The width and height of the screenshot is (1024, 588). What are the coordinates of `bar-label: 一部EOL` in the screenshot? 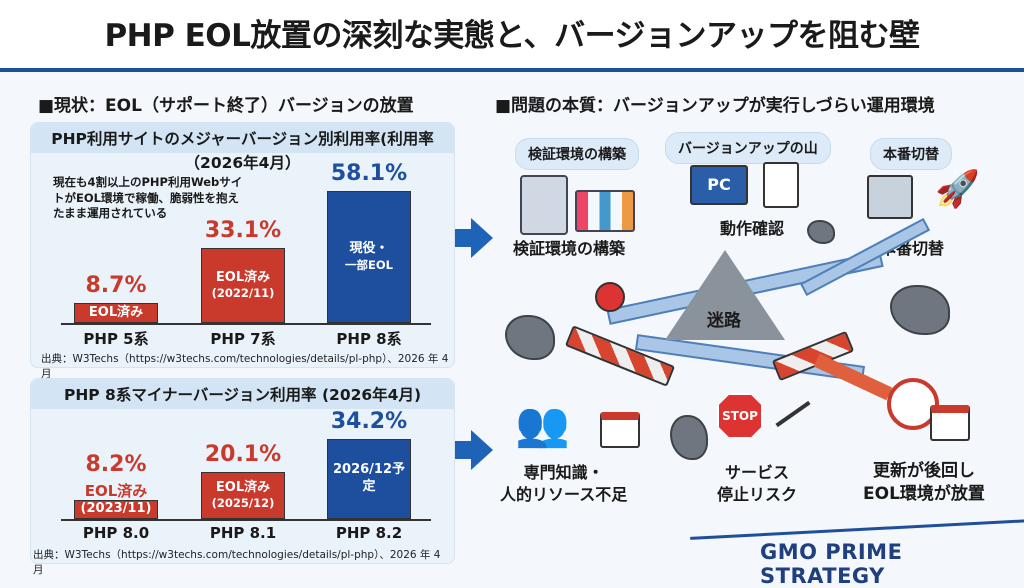 It's located at (369, 265).